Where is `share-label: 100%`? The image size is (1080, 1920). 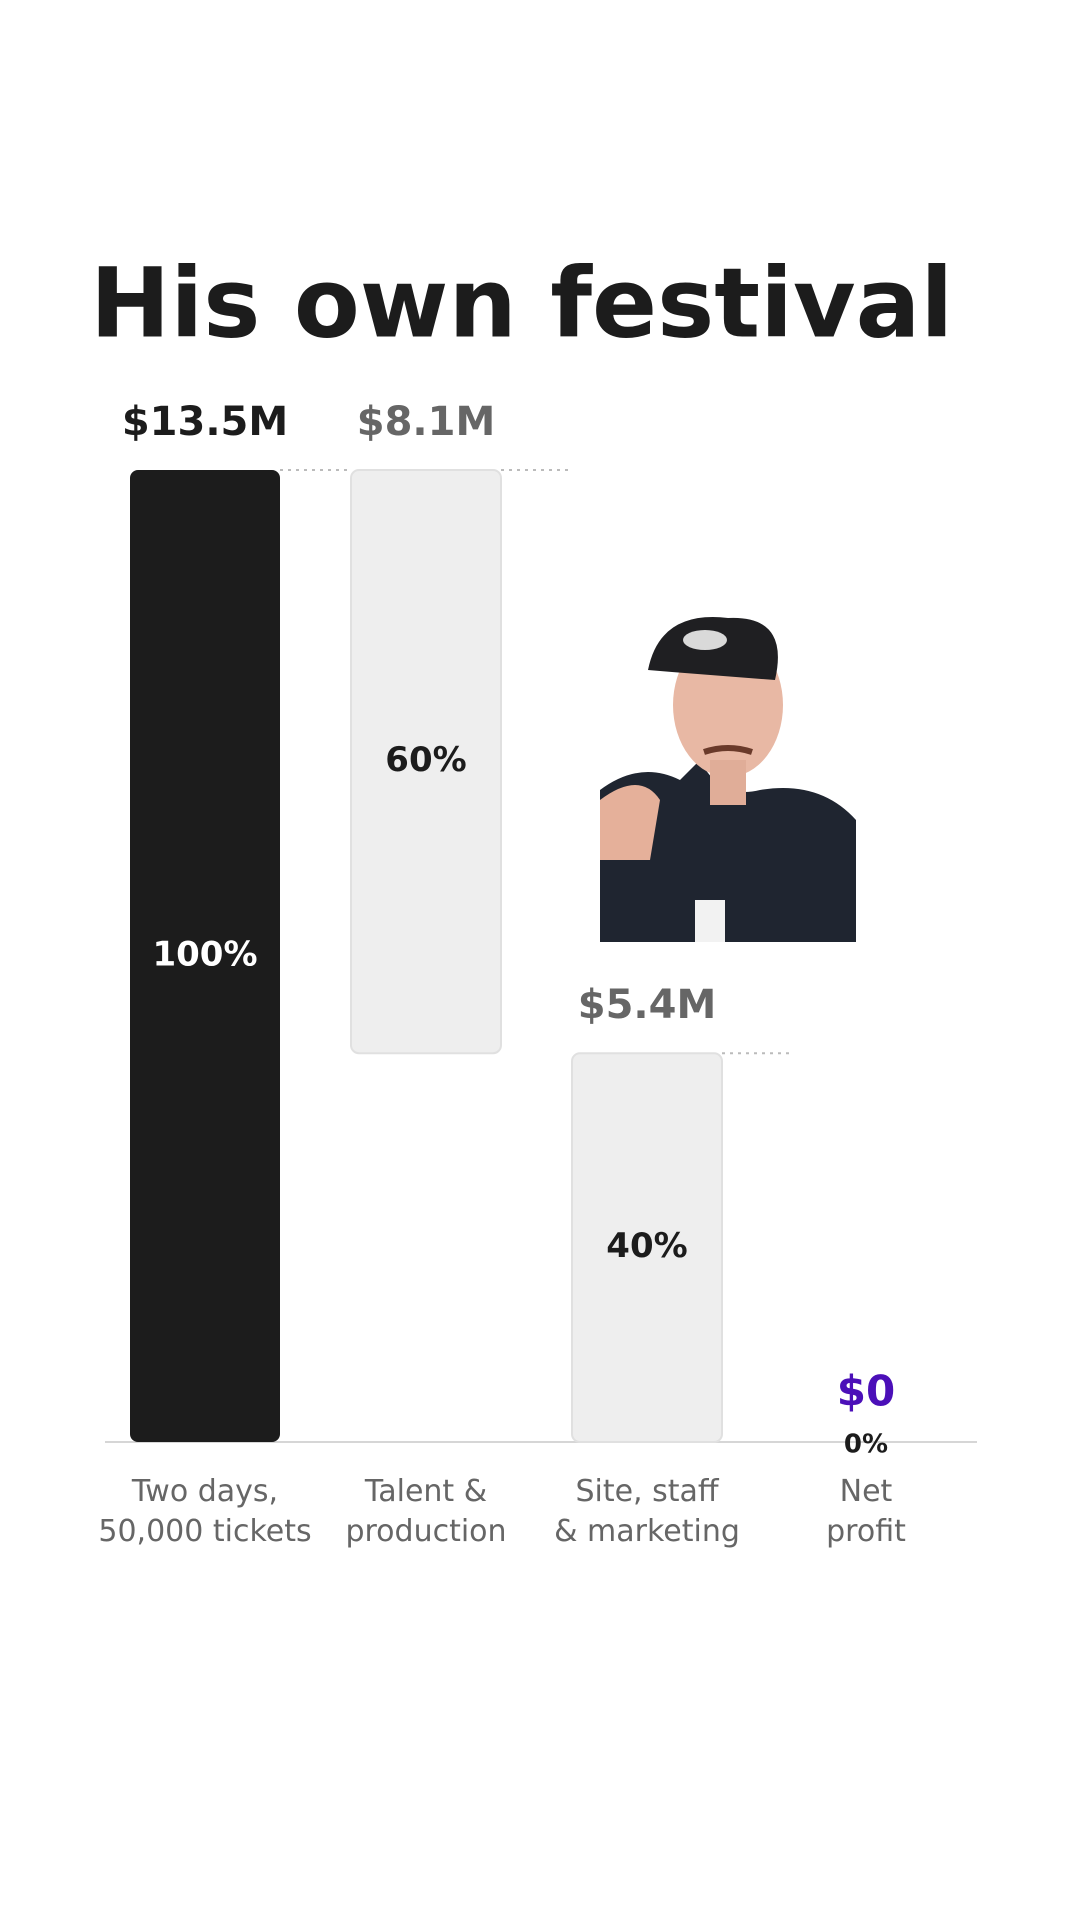
share-label: 100% is located at coordinates (204, 955).